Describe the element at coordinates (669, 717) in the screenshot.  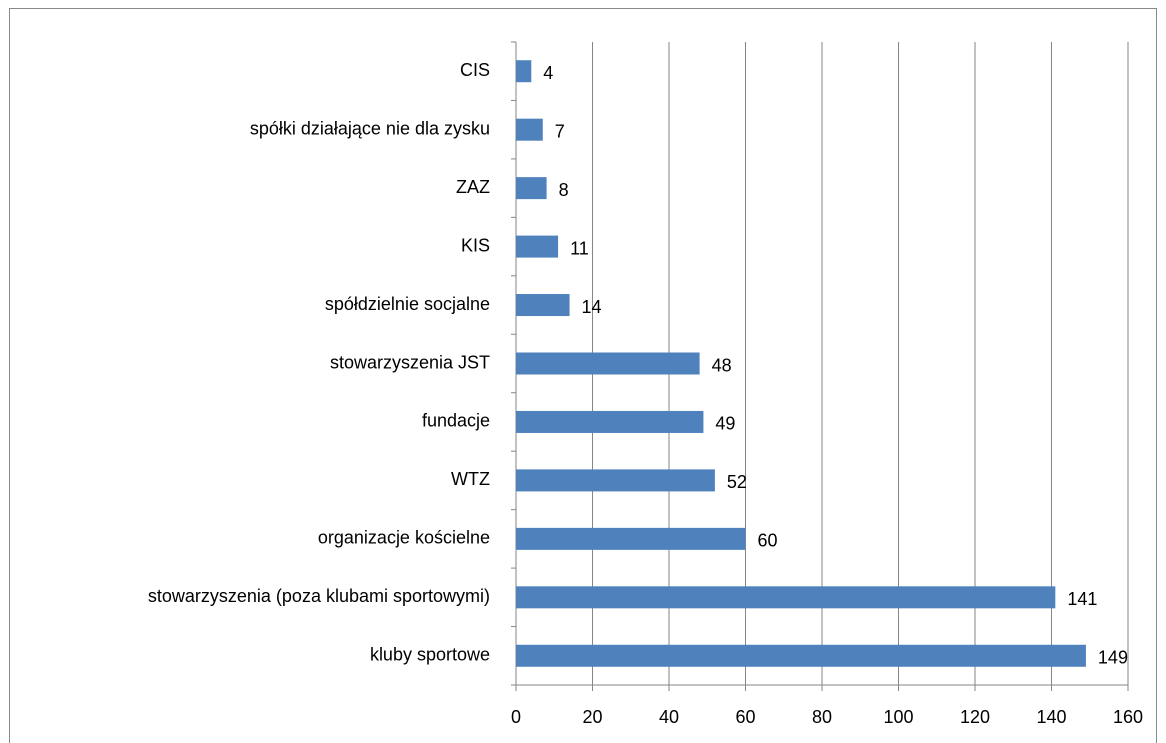
I see `x-tick-label: 40` at that location.